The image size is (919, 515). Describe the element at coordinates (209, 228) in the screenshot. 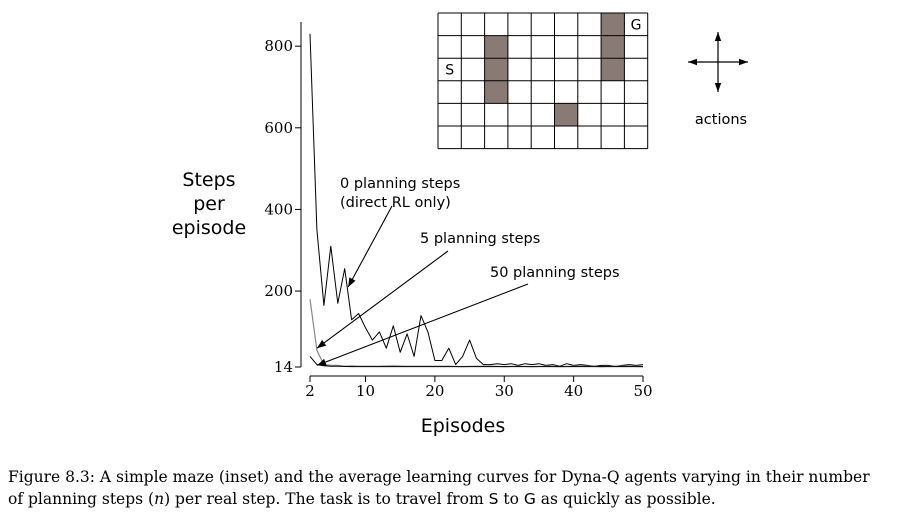

I see `y-axis-label-line: episode` at that location.